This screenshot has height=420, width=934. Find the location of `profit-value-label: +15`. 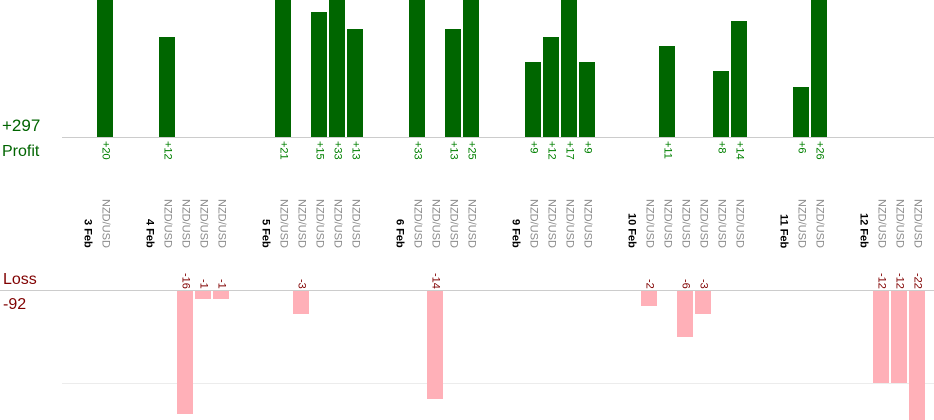

profit-value-label: +15 is located at coordinates (319, 150).